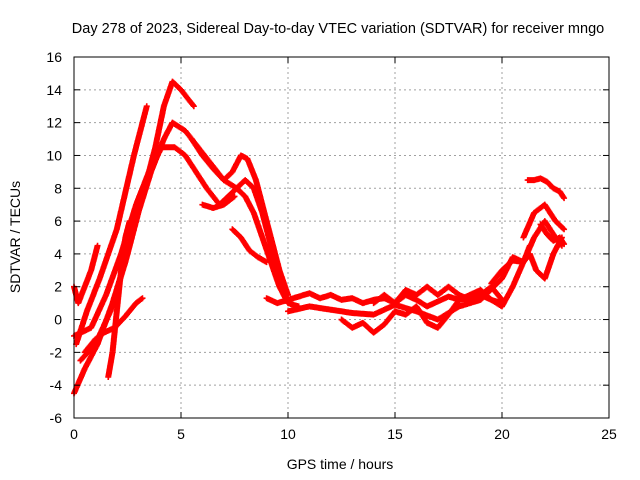  Describe the element at coordinates (56, 385) in the screenshot. I see `y-tick-label: -4` at that location.